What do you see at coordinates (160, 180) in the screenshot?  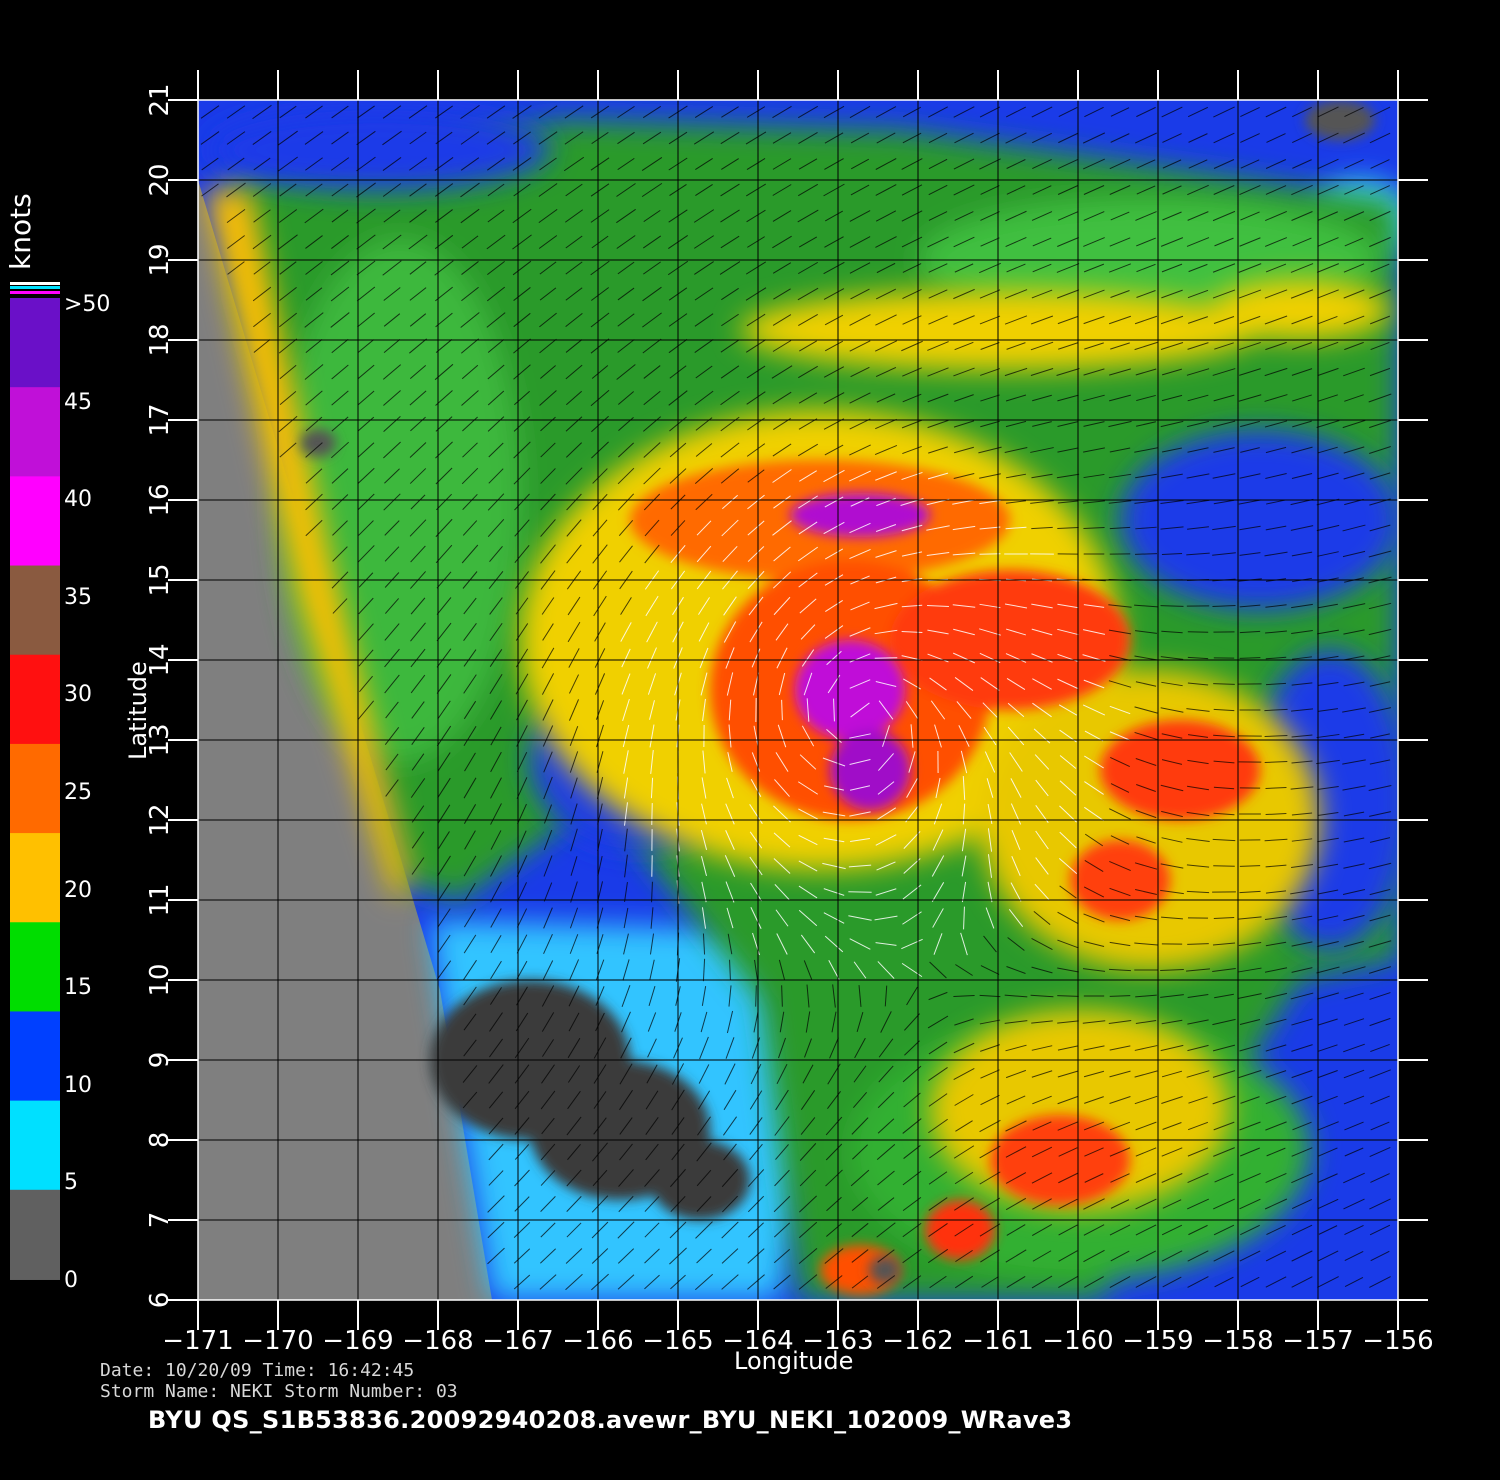 I see `y-tick-label: 20` at bounding box center [160, 180].